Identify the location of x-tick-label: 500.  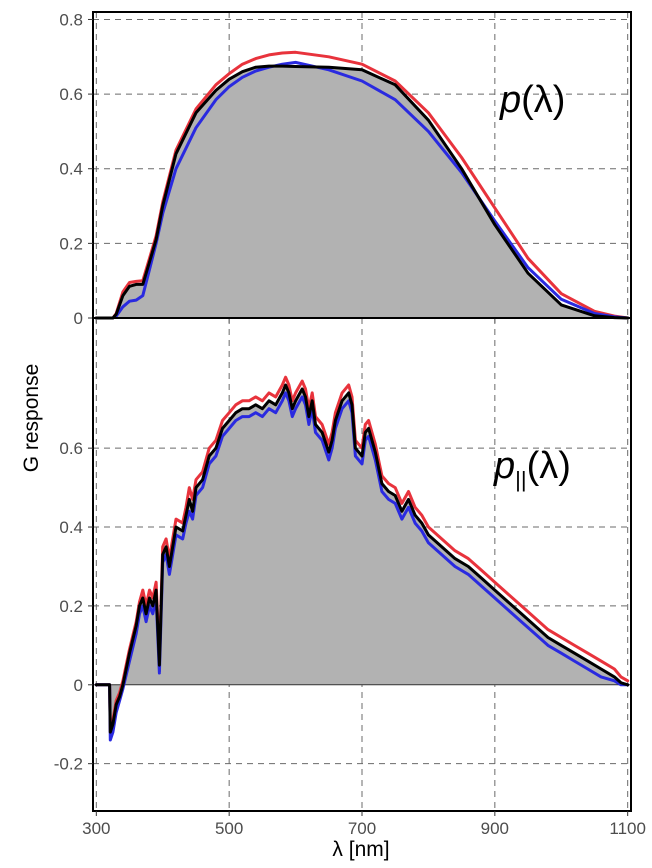
(229, 828).